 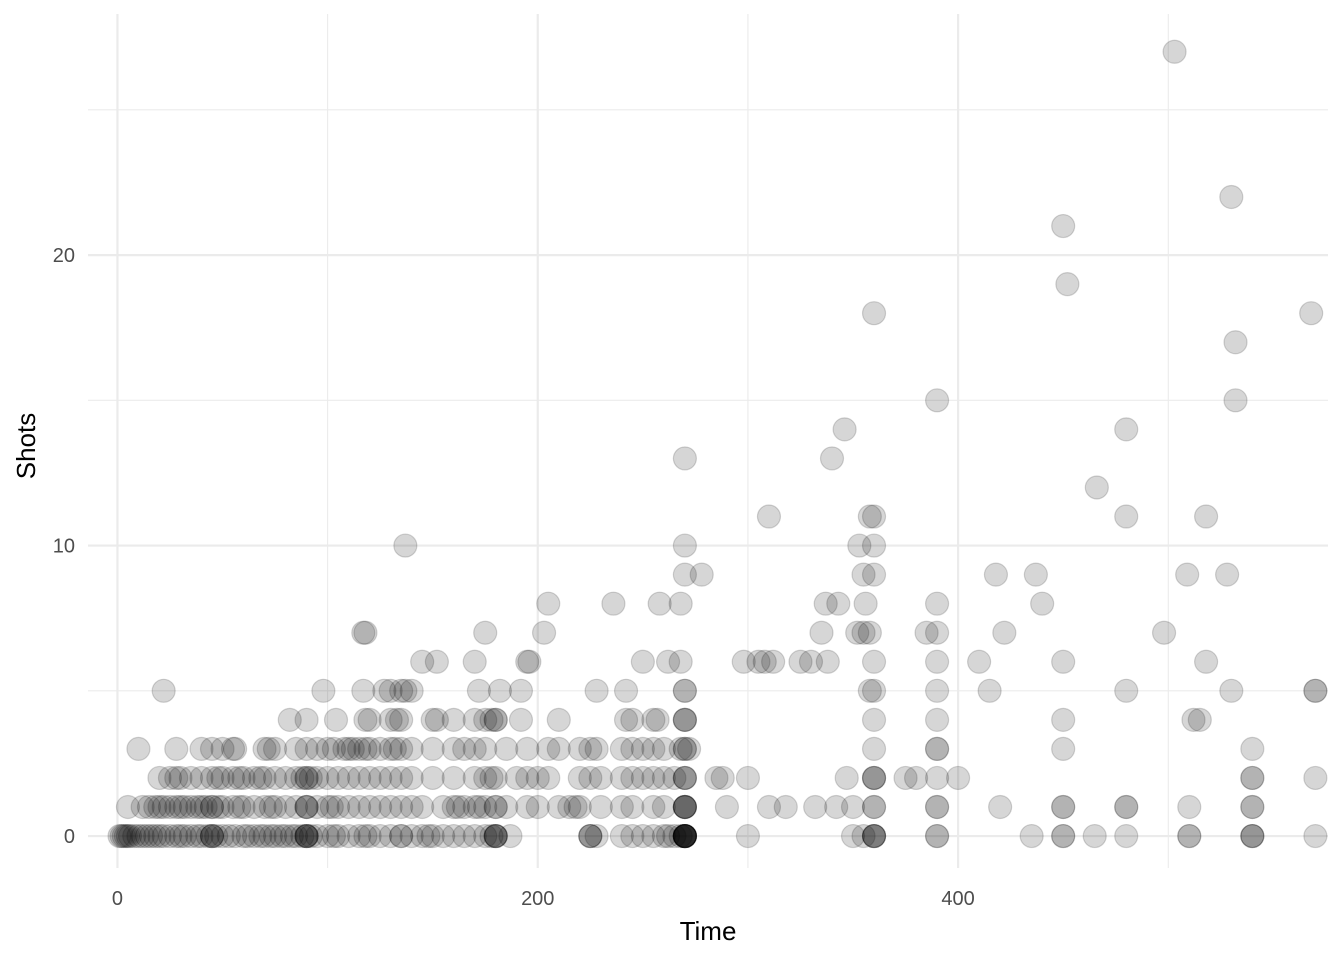 I want to click on x-tick-labels: 0 200 400, so click(x=543, y=899).